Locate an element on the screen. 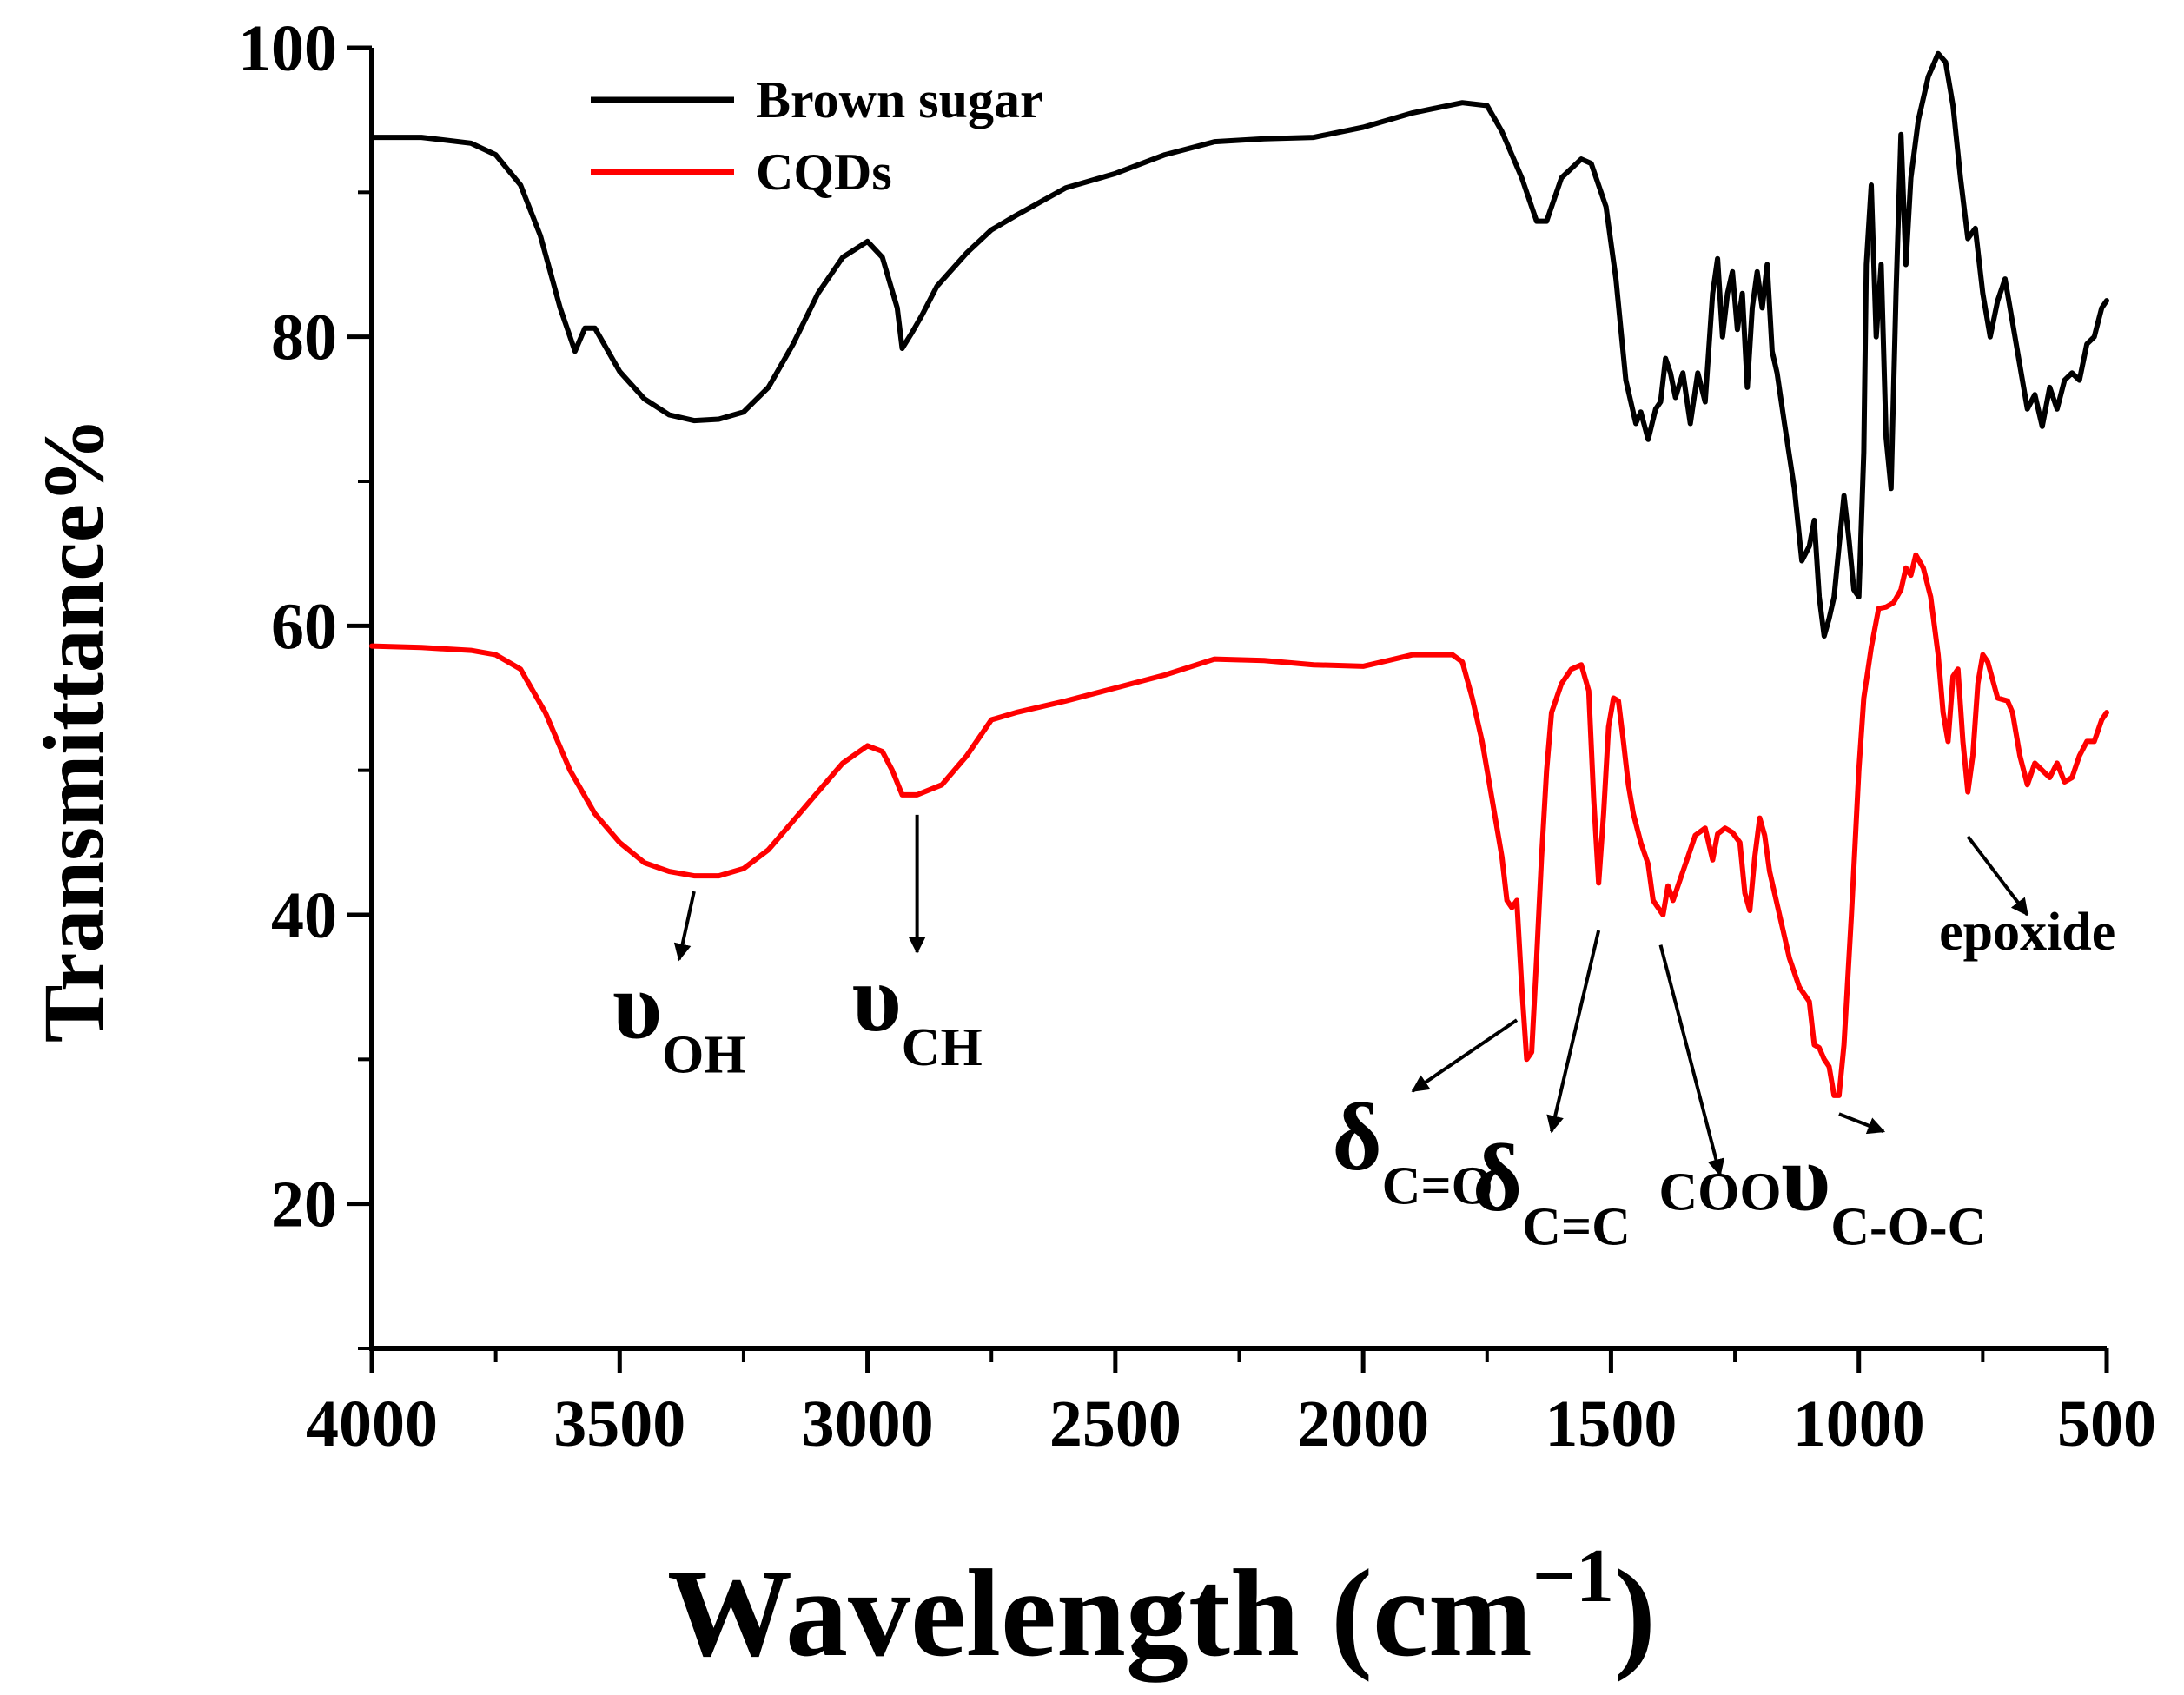  y-tick-label: 40 is located at coordinates (304, 915).